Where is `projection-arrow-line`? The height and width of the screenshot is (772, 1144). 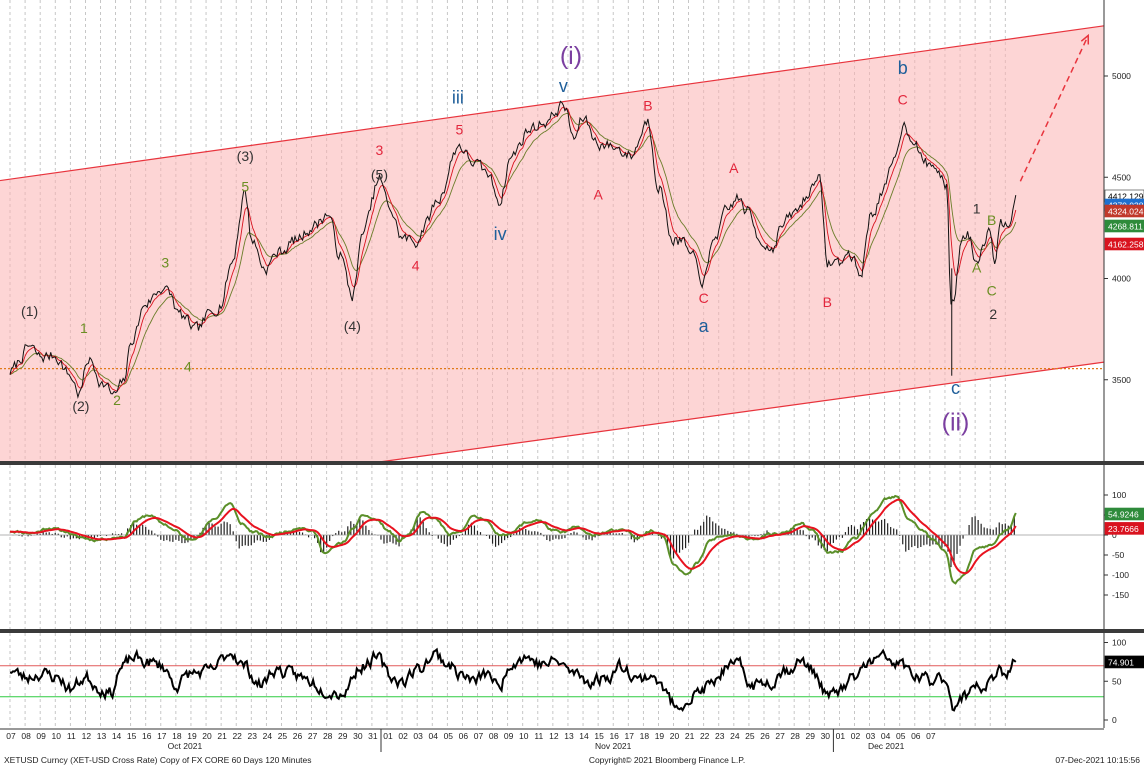 projection-arrow-line is located at coordinates (1054, 108).